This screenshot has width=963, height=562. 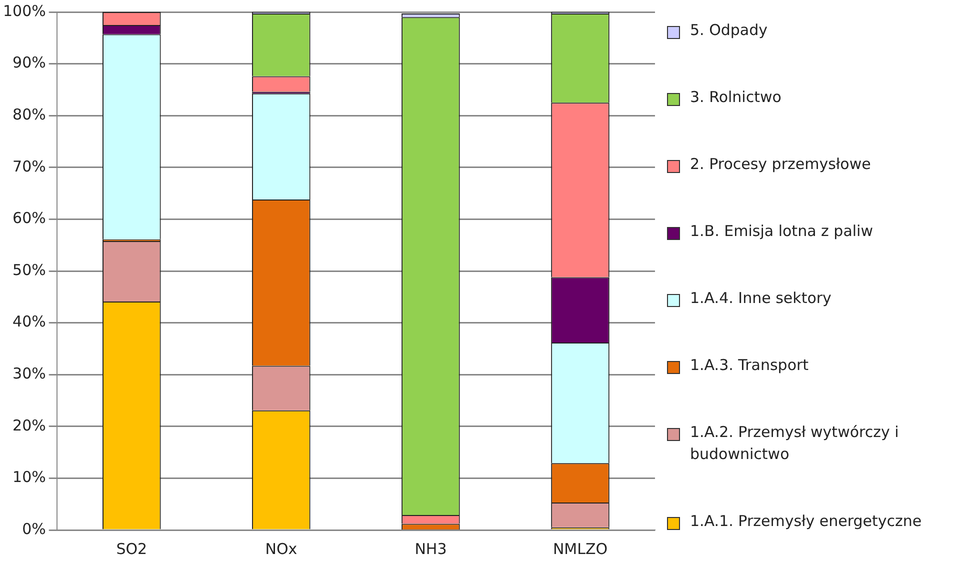 I want to click on y-tick-label: 20%, so click(x=29, y=425).